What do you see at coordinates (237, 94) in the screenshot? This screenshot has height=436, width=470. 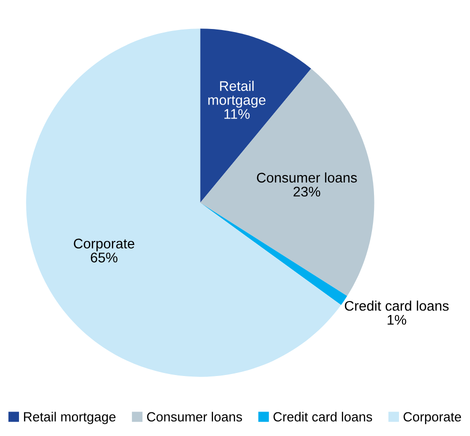 I see `slice-label: Retail mortgage` at bounding box center [237, 94].